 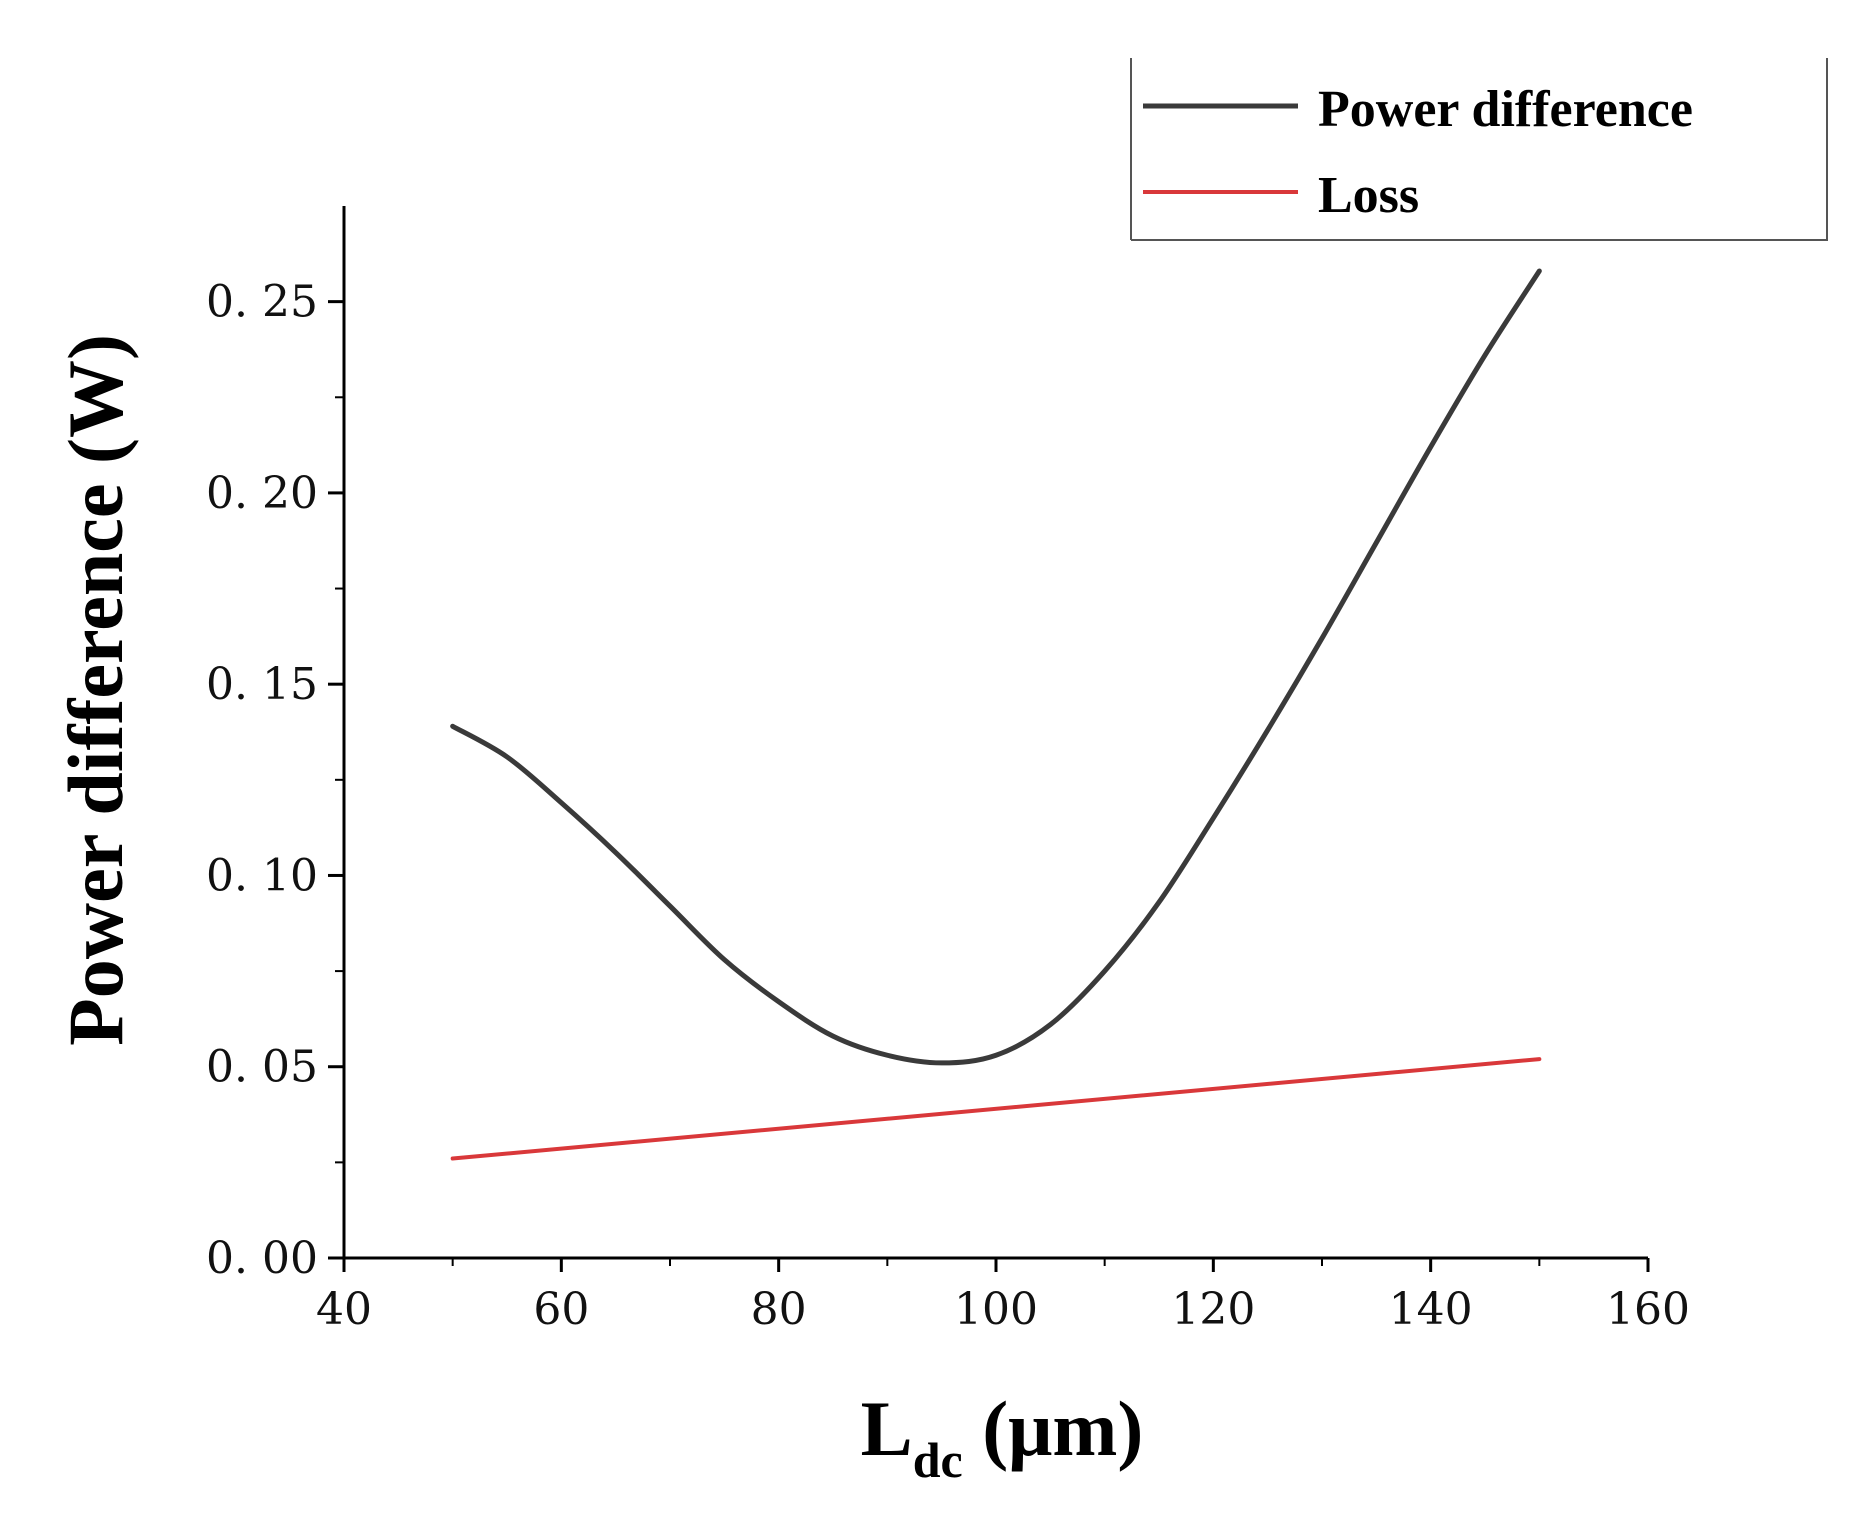 What do you see at coordinates (561, 1309) in the screenshot?
I see `x-tick-label: 60` at bounding box center [561, 1309].